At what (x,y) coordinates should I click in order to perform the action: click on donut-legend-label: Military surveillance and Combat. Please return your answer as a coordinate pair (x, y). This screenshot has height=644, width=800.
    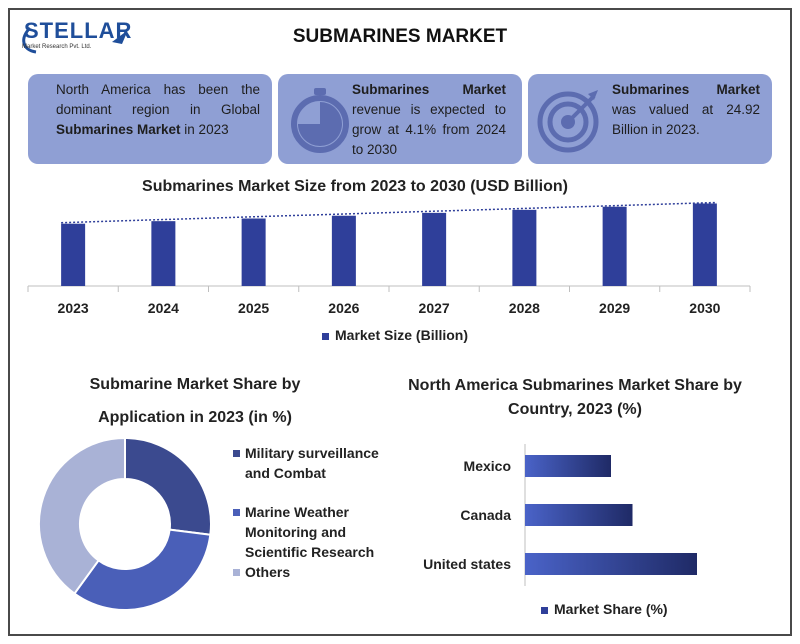
    Looking at the image, I should click on (312, 463).